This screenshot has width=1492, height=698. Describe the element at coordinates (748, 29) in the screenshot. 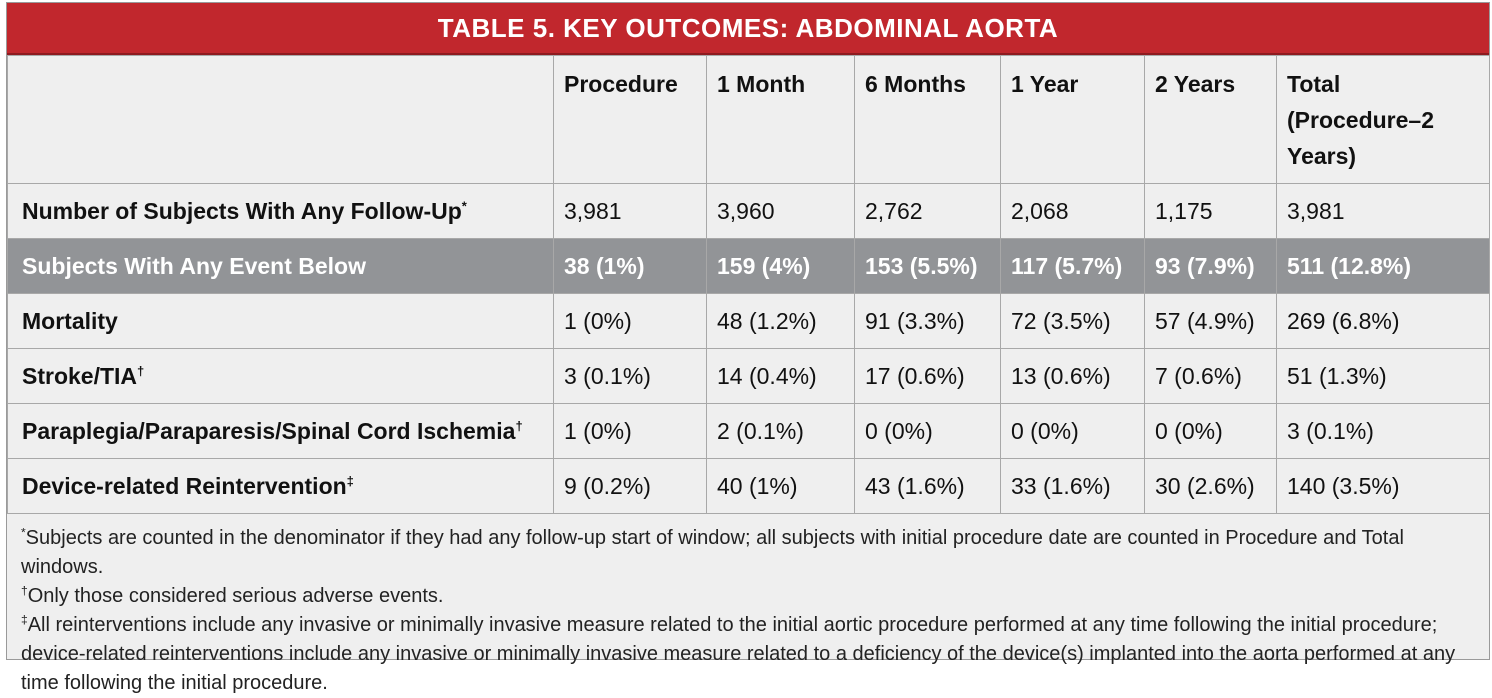

I see `table-title: TABLE 5. KEY OUTCOMES: ABDOMINAL AORTA` at that location.